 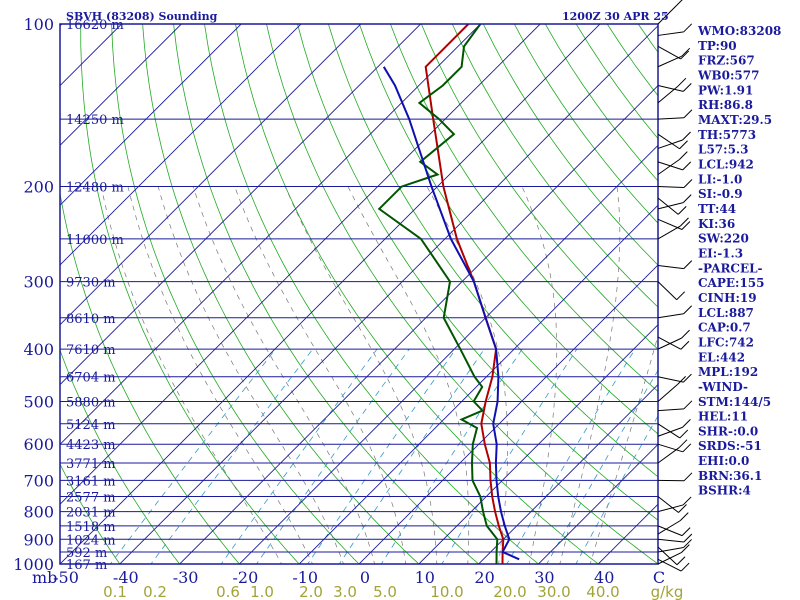 What do you see at coordinates (86, 553) in the screenshot?
I see `height-label: 592 m` at bounding box center [86, 553].